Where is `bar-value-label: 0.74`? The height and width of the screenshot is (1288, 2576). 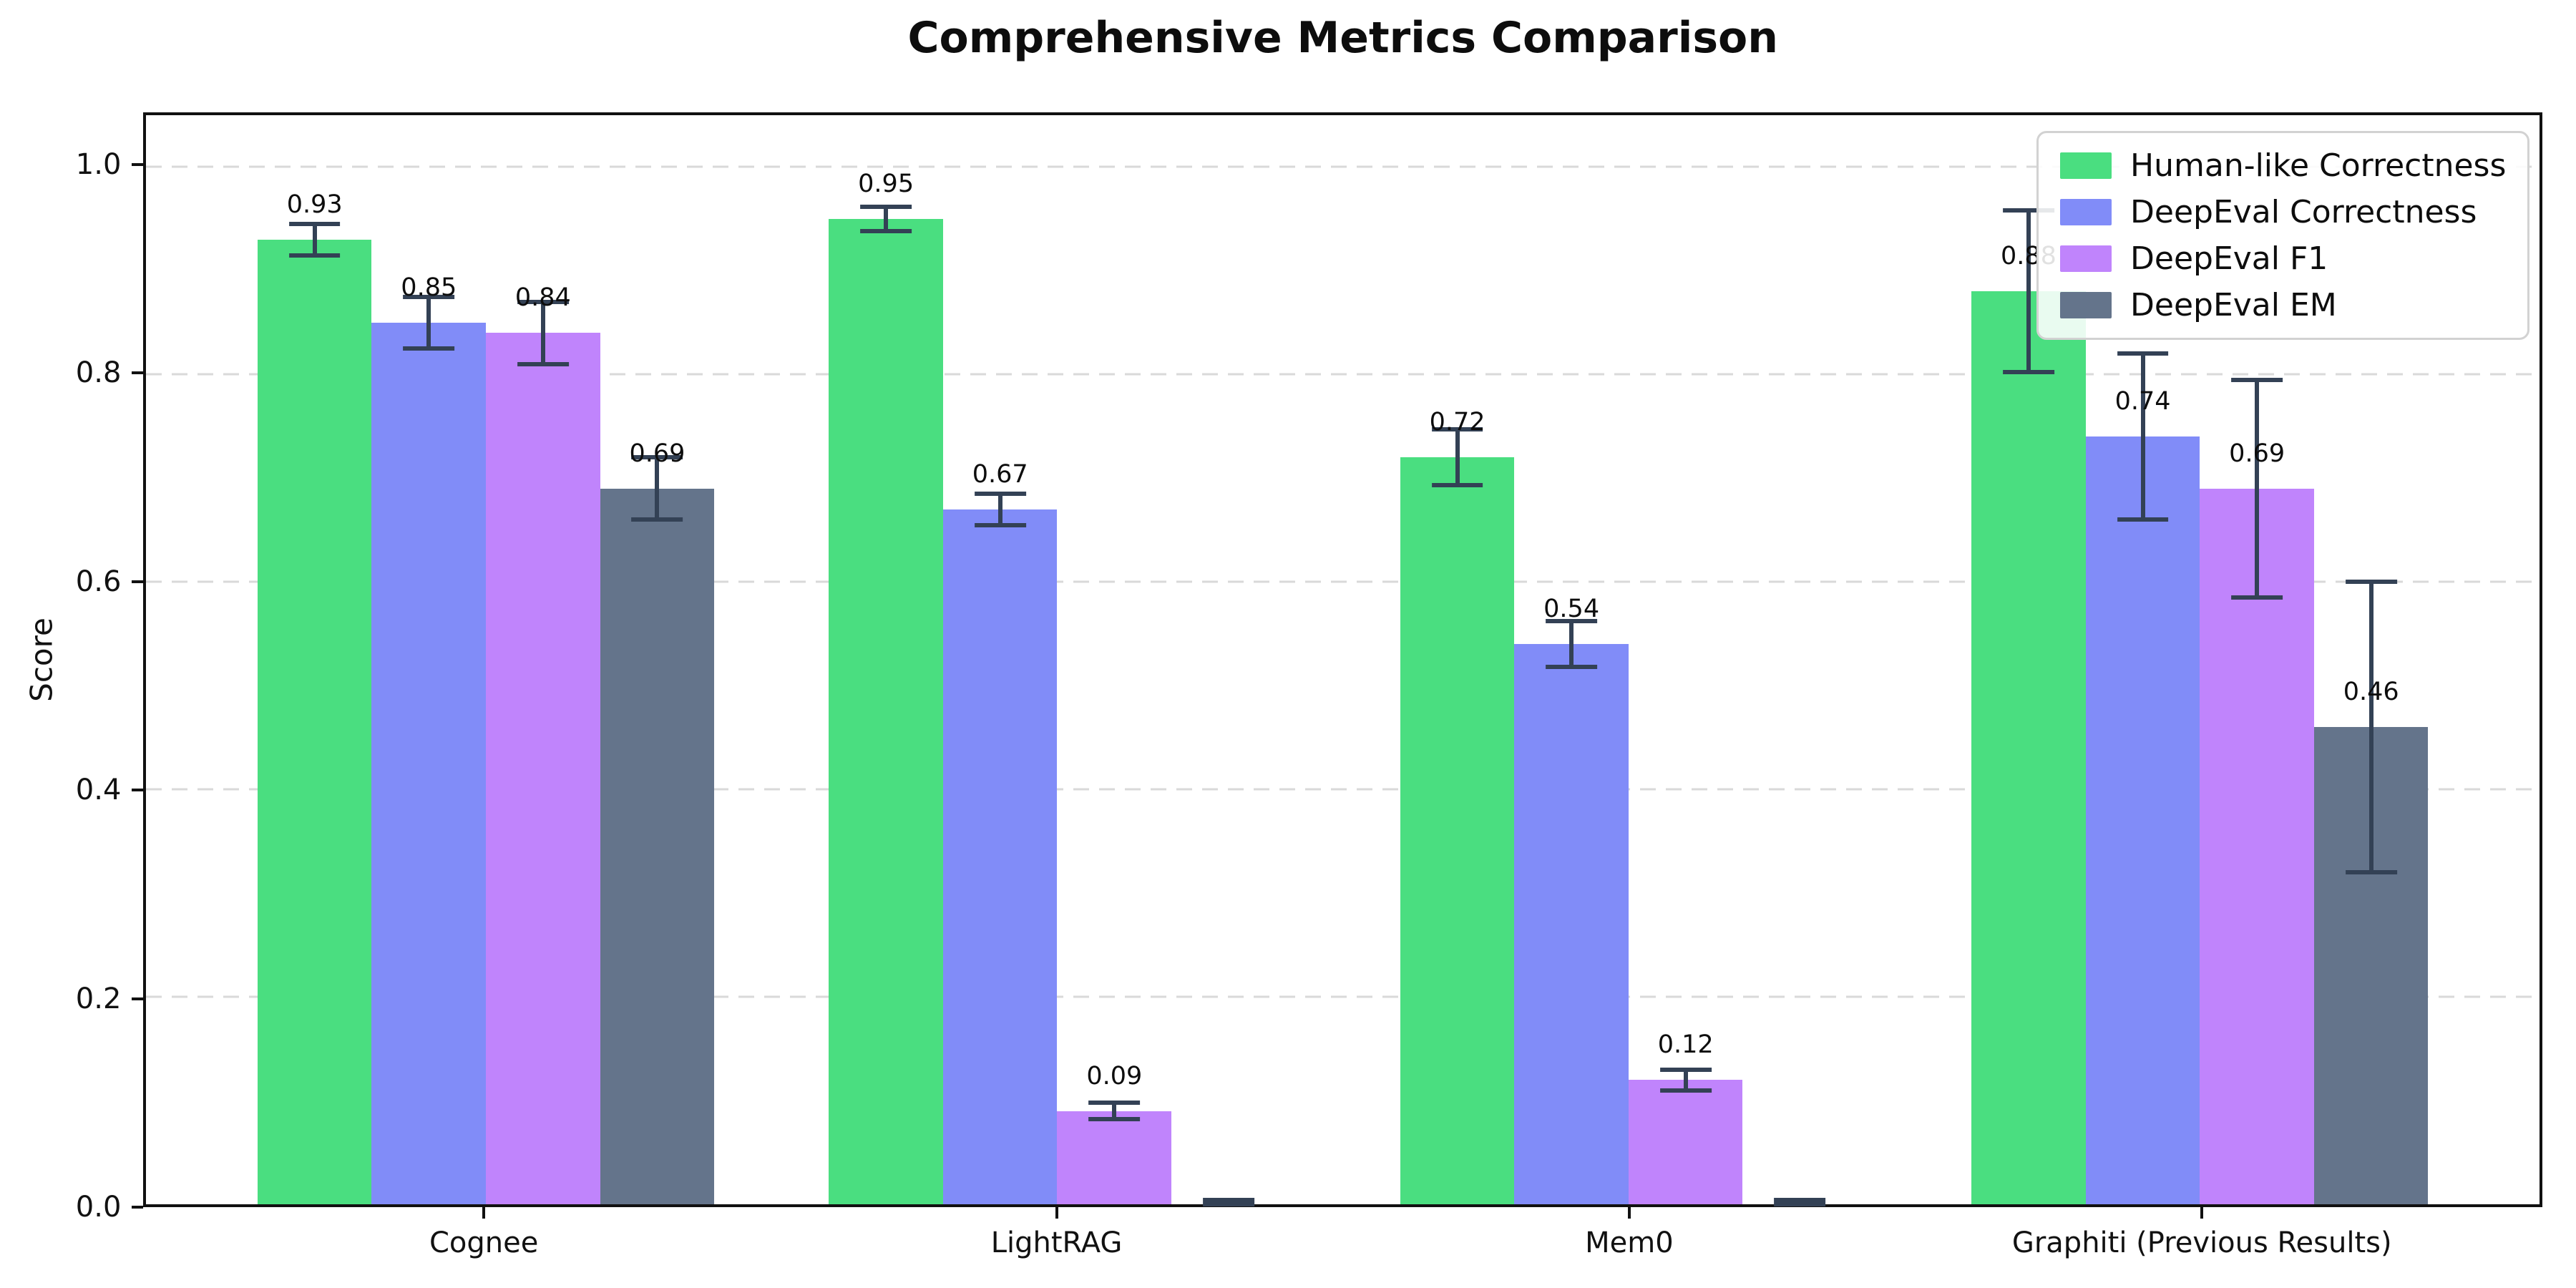
bar-value-label: 0.74 is located at coordinates (2142, 401).